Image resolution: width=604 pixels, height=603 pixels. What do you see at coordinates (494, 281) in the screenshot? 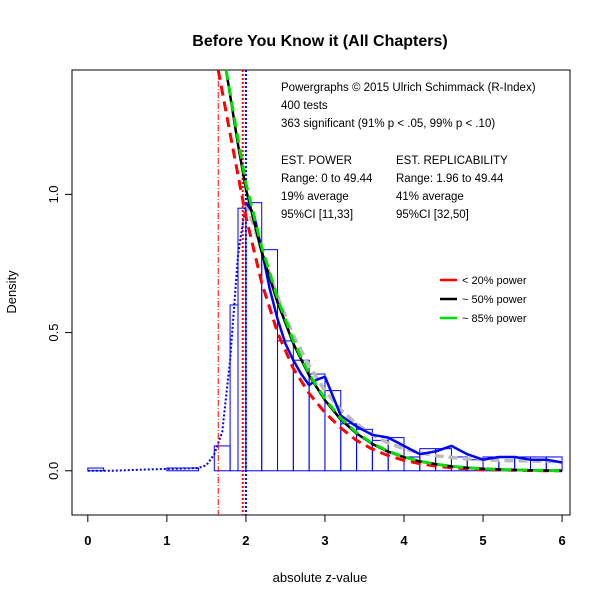
I see `legend-label-0: < 20% power` at bounding box center [494, 281].